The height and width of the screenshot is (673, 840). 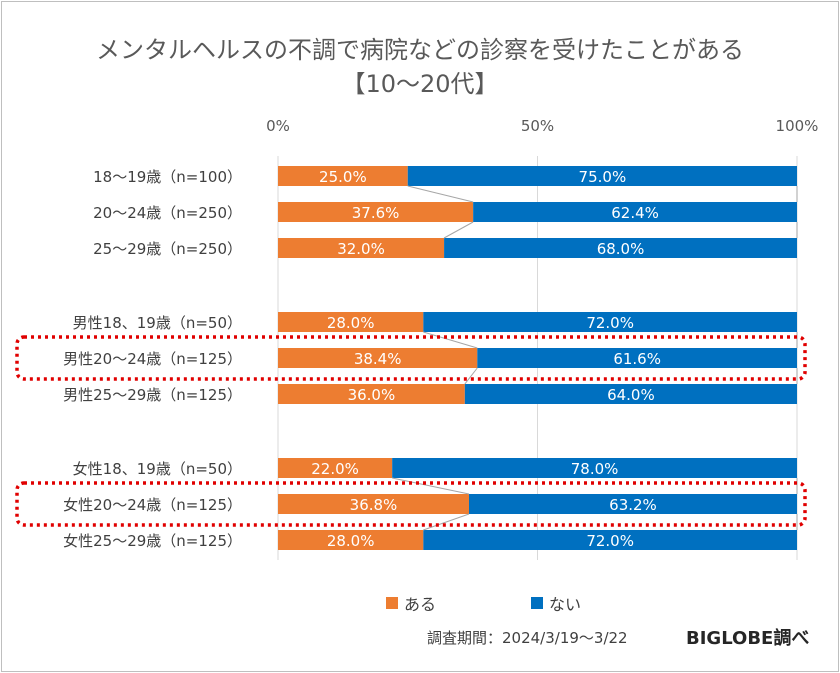 What do you see at coordinates (565, 604) in the screenshot?
I see `legend-label: ない` at bounding box center [565, 604].